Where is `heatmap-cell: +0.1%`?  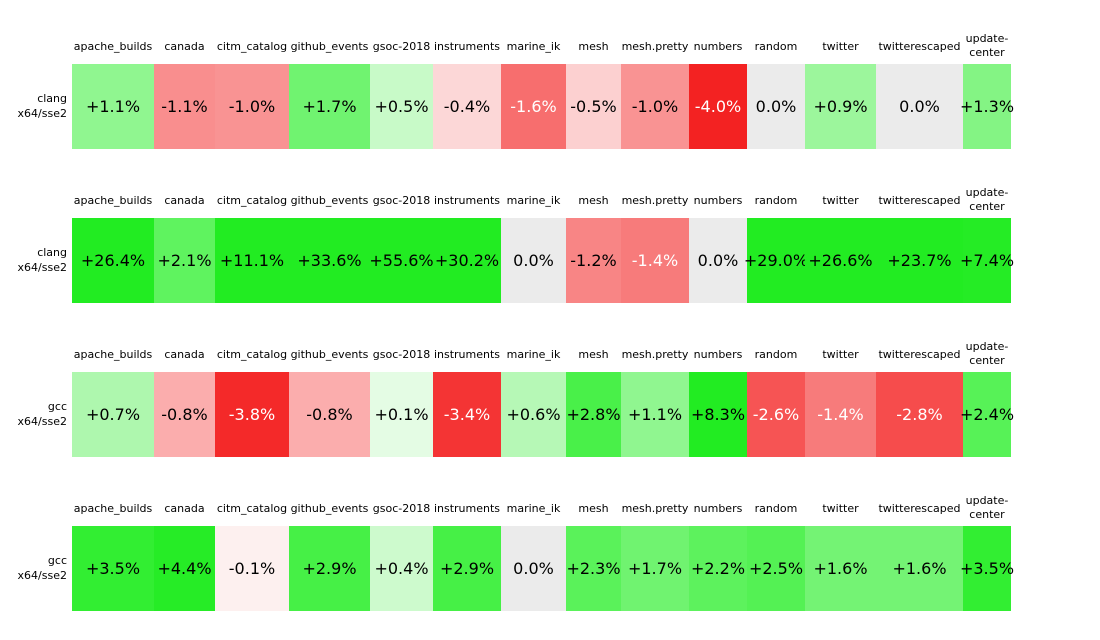
heatmap-cell: +0.1% is located at coordinates (401, 414).